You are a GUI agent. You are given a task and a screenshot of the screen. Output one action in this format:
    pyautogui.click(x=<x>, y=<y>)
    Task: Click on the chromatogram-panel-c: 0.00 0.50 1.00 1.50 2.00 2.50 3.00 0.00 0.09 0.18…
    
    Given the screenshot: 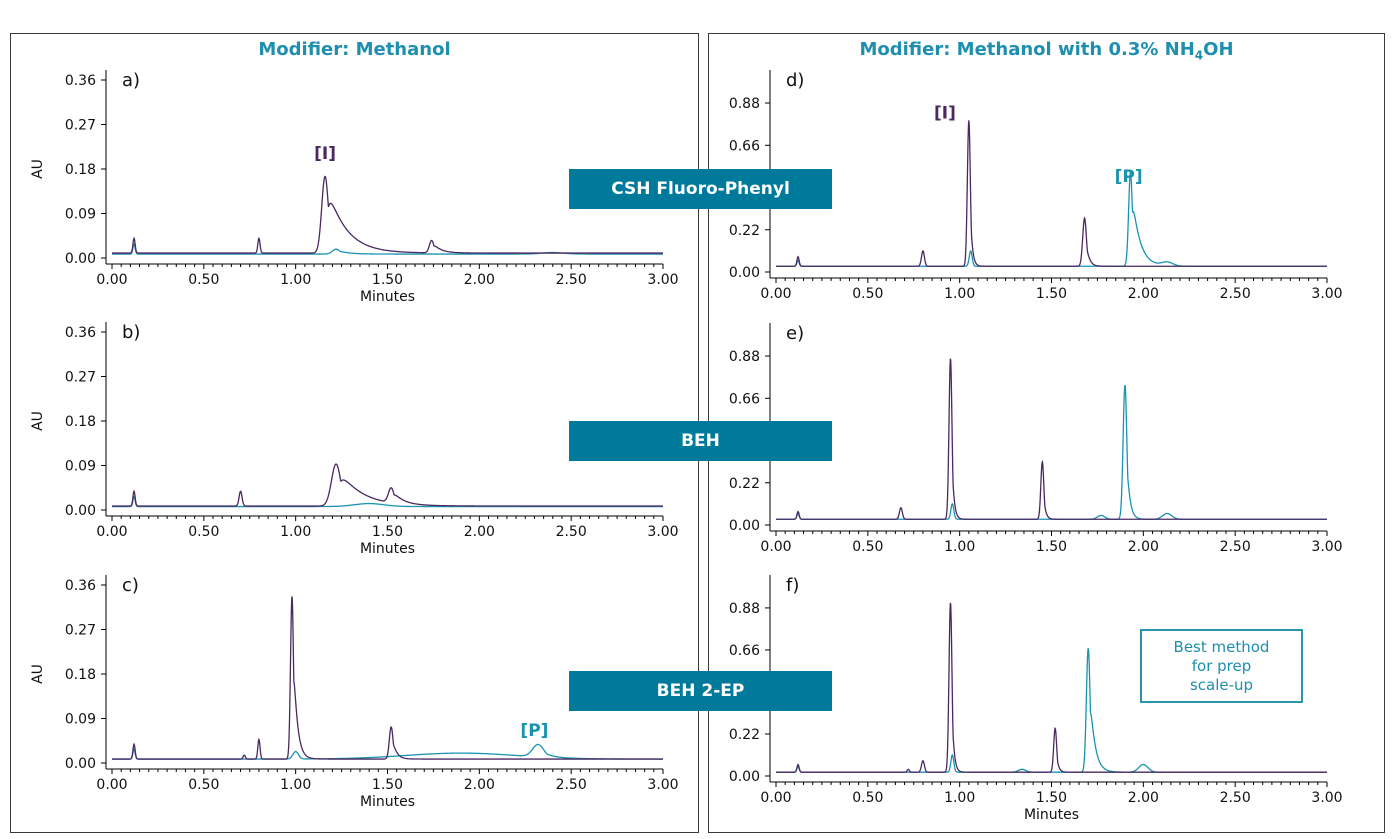 What is the action you would take?
    pyautogui.click(x=354, y=692)
    